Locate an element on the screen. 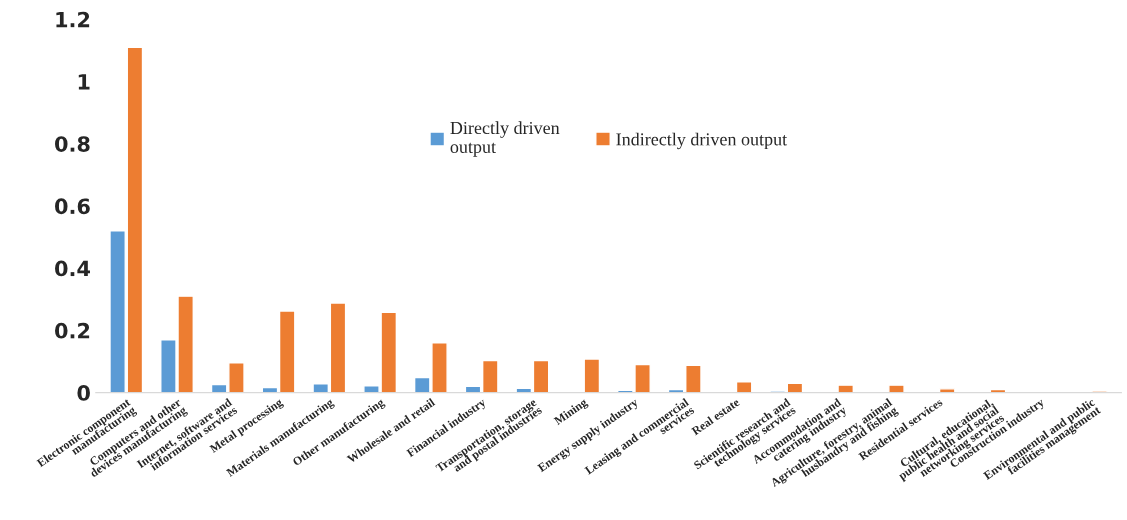 The height and width of the screenshot is (520, 1127). y-tick-label: 0.8 is located at coordinates (72, 144).